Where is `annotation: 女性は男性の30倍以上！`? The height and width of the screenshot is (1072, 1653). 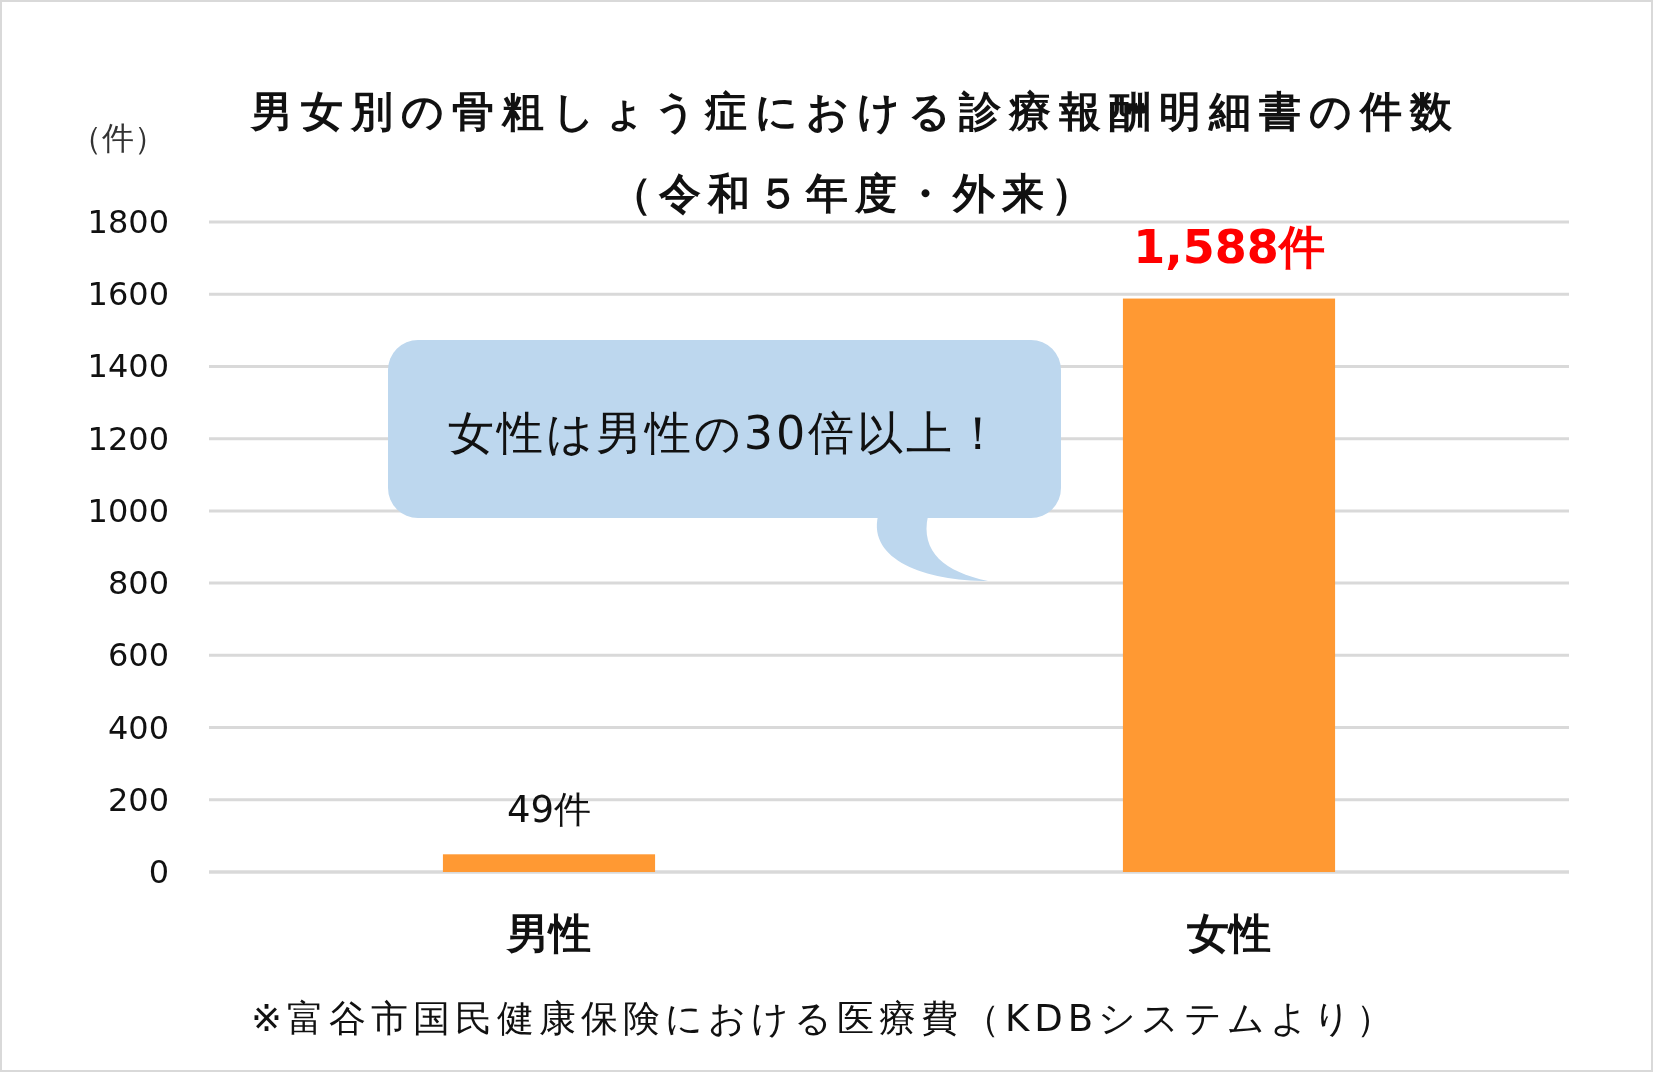 annotation: 女性は男性の30倍以上！ is located at coordinates (726, 433).